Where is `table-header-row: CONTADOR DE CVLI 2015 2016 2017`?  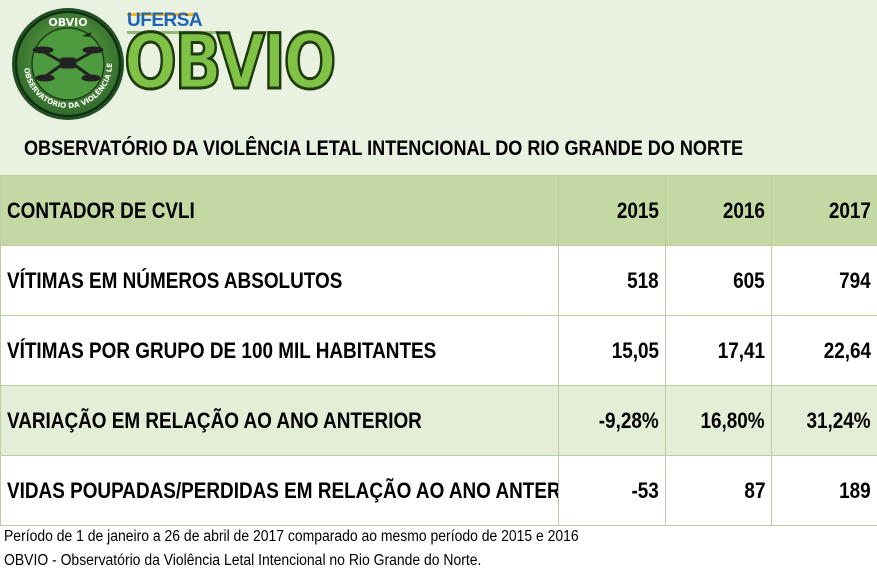
table-header-row: CONTADOR DE CVLI 2015 2016 2017 is located at coordinates (438, 210).